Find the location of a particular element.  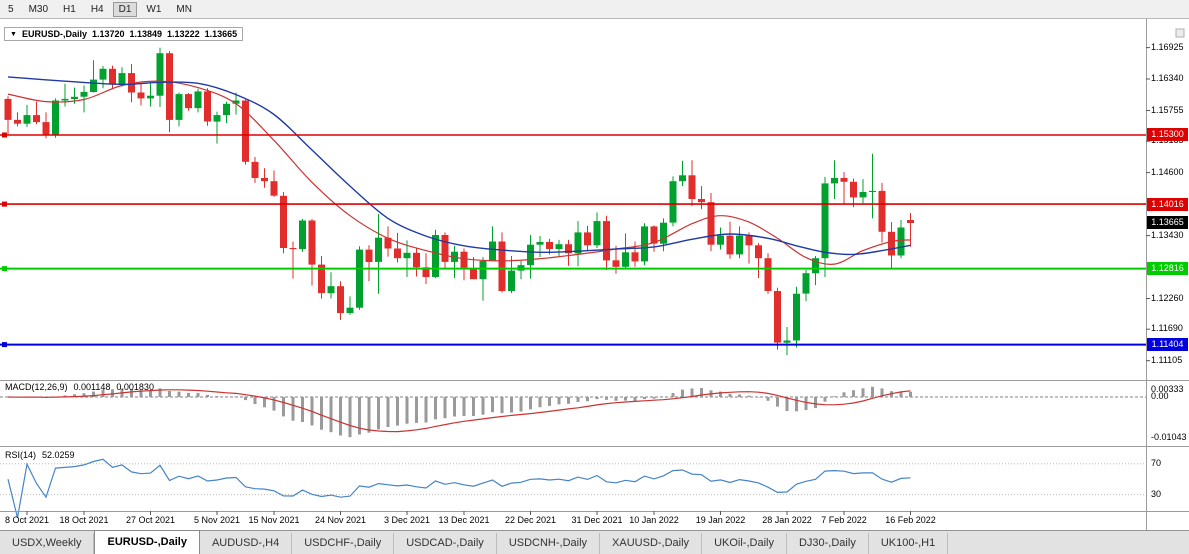

rsi-value: 52.0259 is located at coordinates (58, 455).